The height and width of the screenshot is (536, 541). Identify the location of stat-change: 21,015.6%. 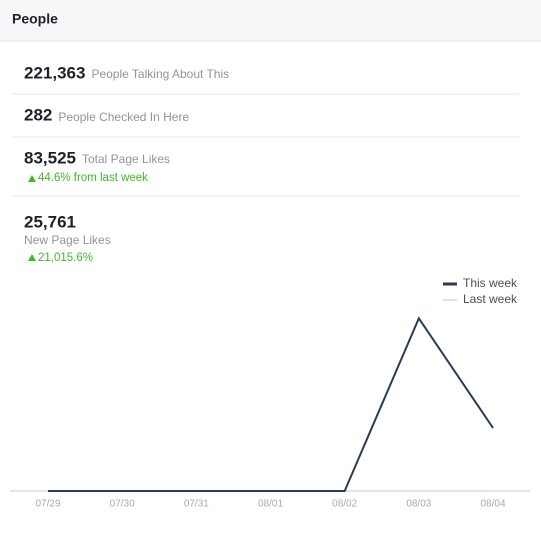
(65, 258).